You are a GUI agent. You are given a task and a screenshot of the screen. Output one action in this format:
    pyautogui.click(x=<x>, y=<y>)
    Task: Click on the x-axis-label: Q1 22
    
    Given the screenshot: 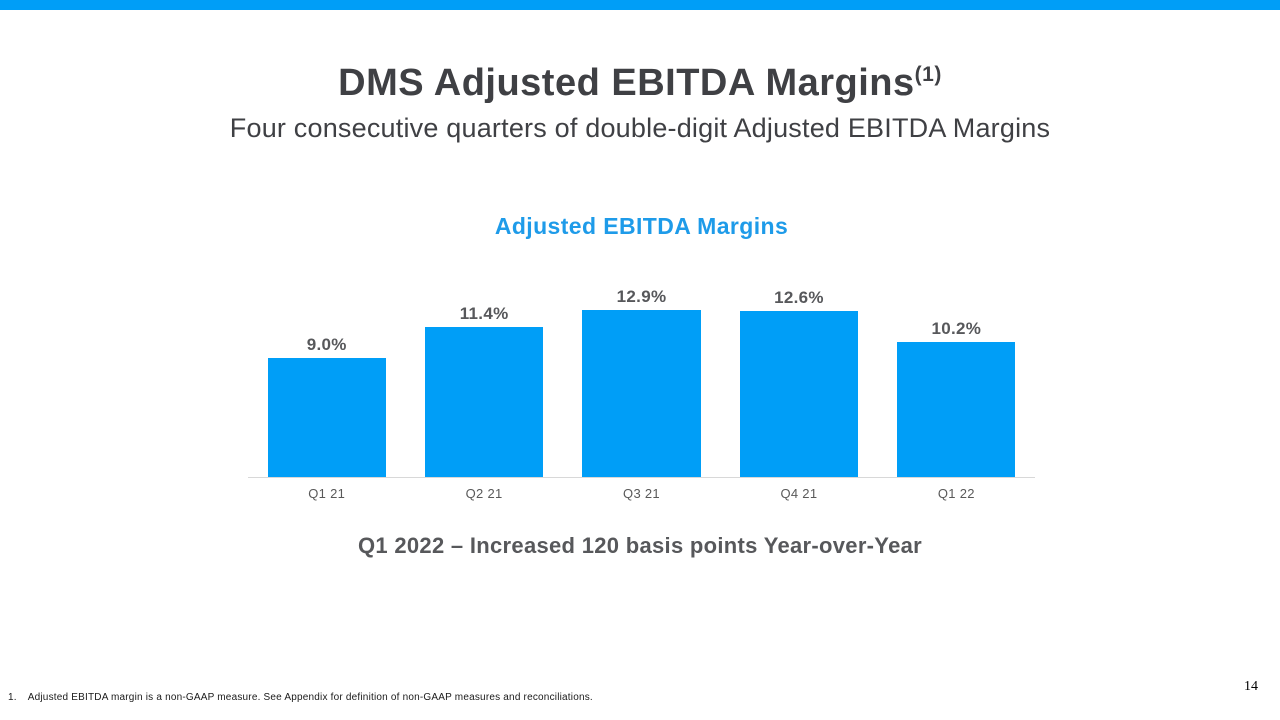 What is the action you would take?
    pyautogui.click(x=956, y=493)
    